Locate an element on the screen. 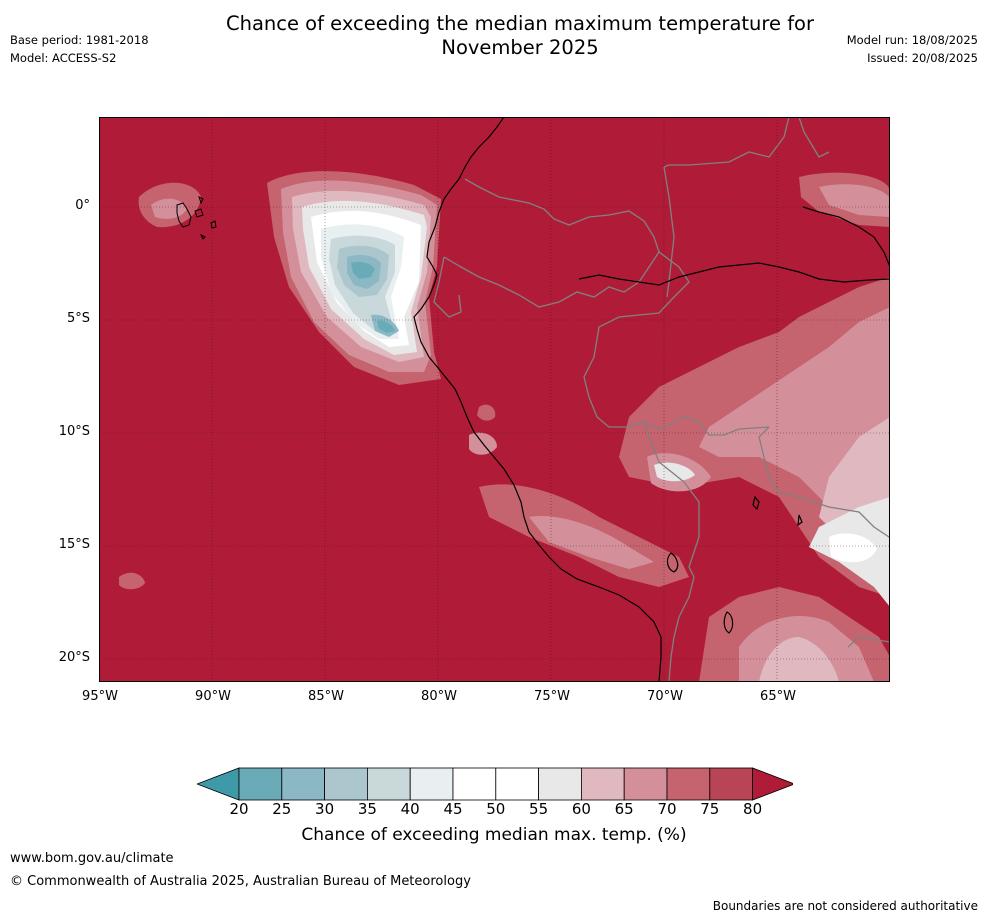  base-period: Base period: 1981-2018 is located at coordinates (79, 40).